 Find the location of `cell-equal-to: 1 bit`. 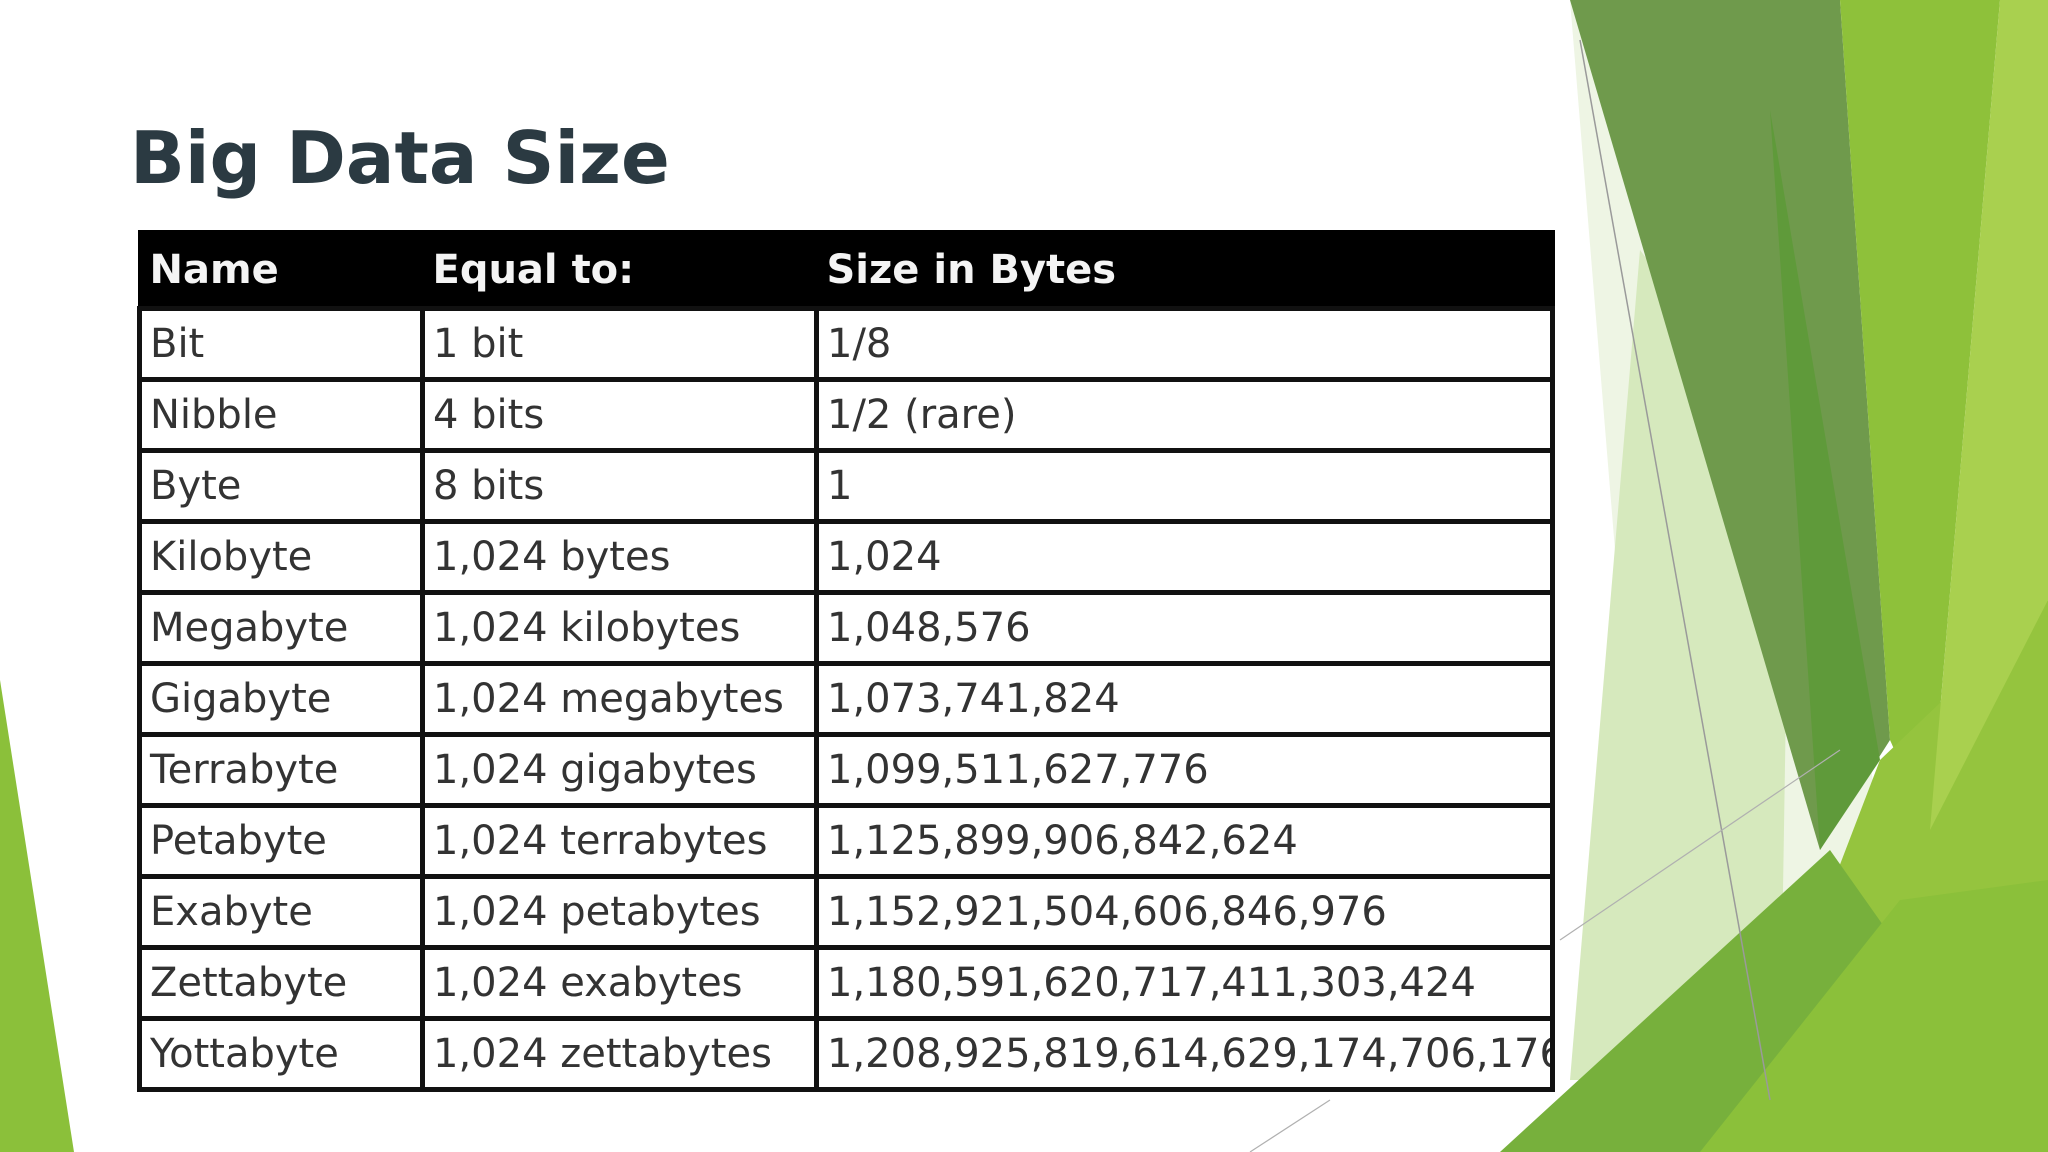

cell-equal-to: 1 bit is located at coordinates (619, 343).